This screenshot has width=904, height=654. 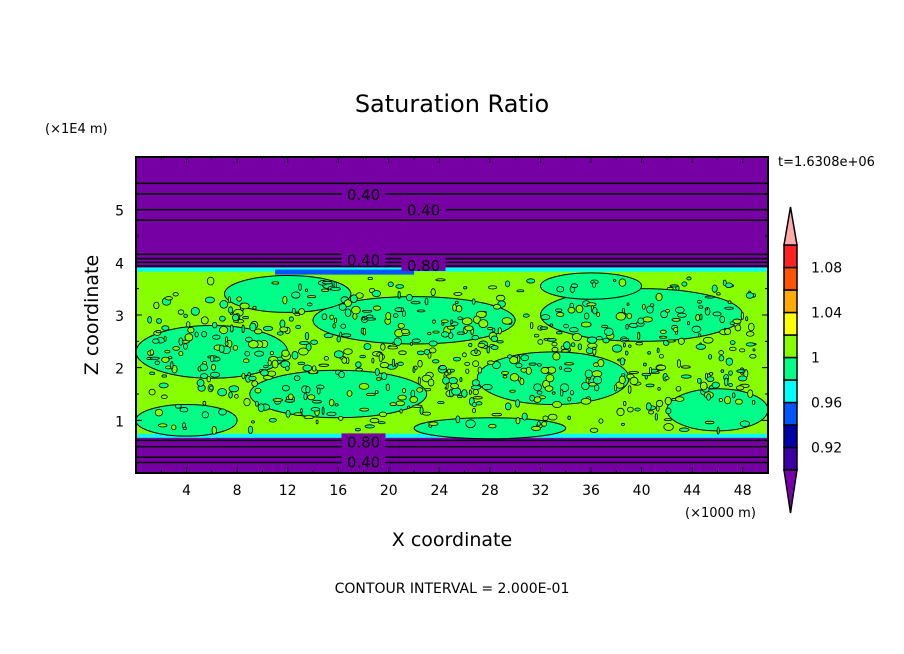 What do you see at coordinates (119, 317) in the screenshot?
I see `y-tick-label: 3` at bounding box center [119, 317].